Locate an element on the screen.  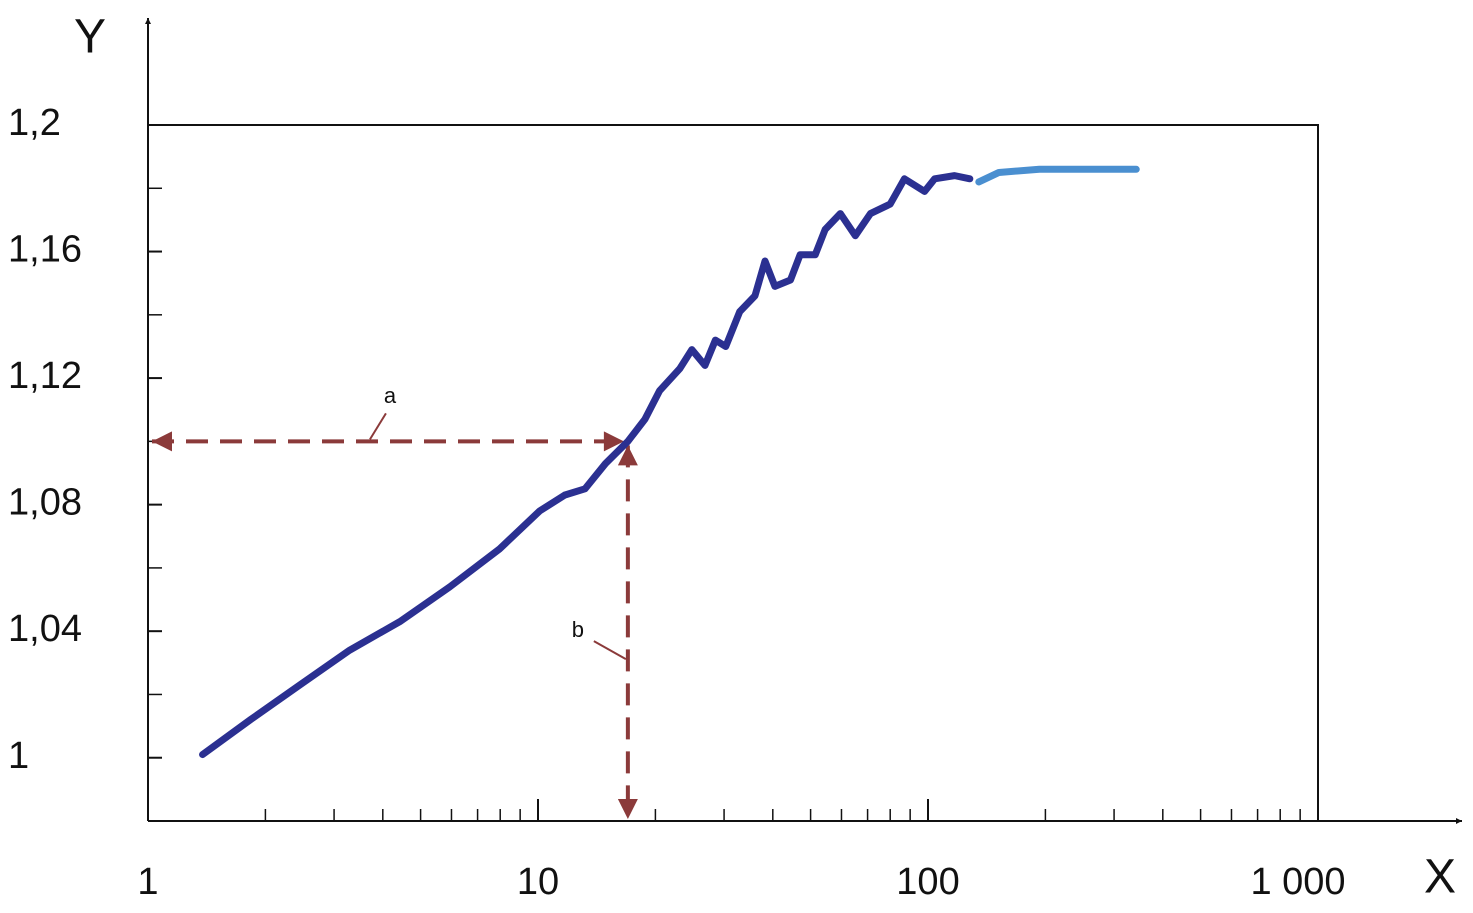
x-tick-label: 10 is located at coordinates (538, 882).